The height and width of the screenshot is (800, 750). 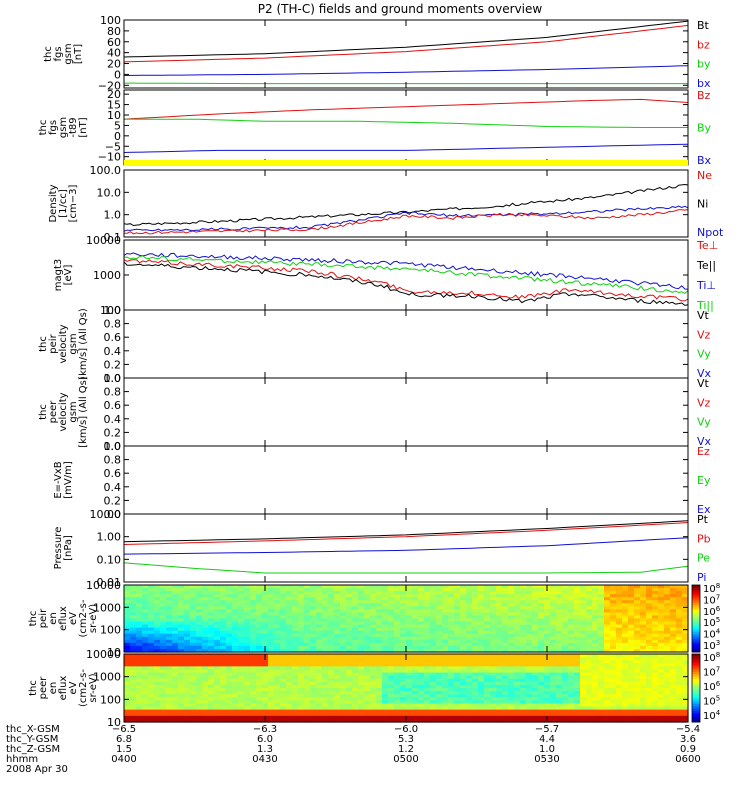 I want to click on y-axis-label-line: Pressure, so click(x=58, y=548).